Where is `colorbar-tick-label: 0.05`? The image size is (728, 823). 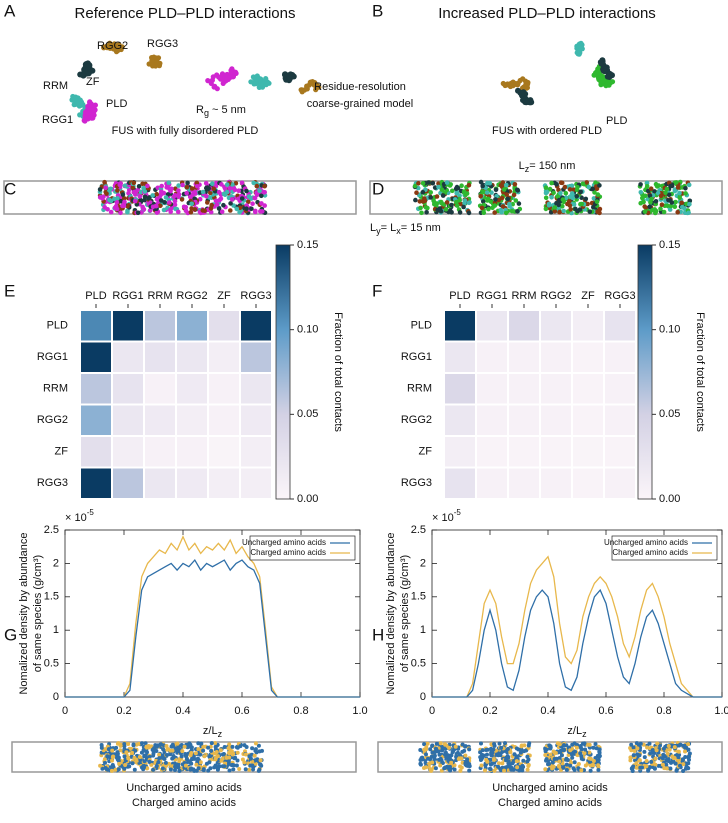 colorbar-tick-label: 0.05 is located at coordinates (669, 414).